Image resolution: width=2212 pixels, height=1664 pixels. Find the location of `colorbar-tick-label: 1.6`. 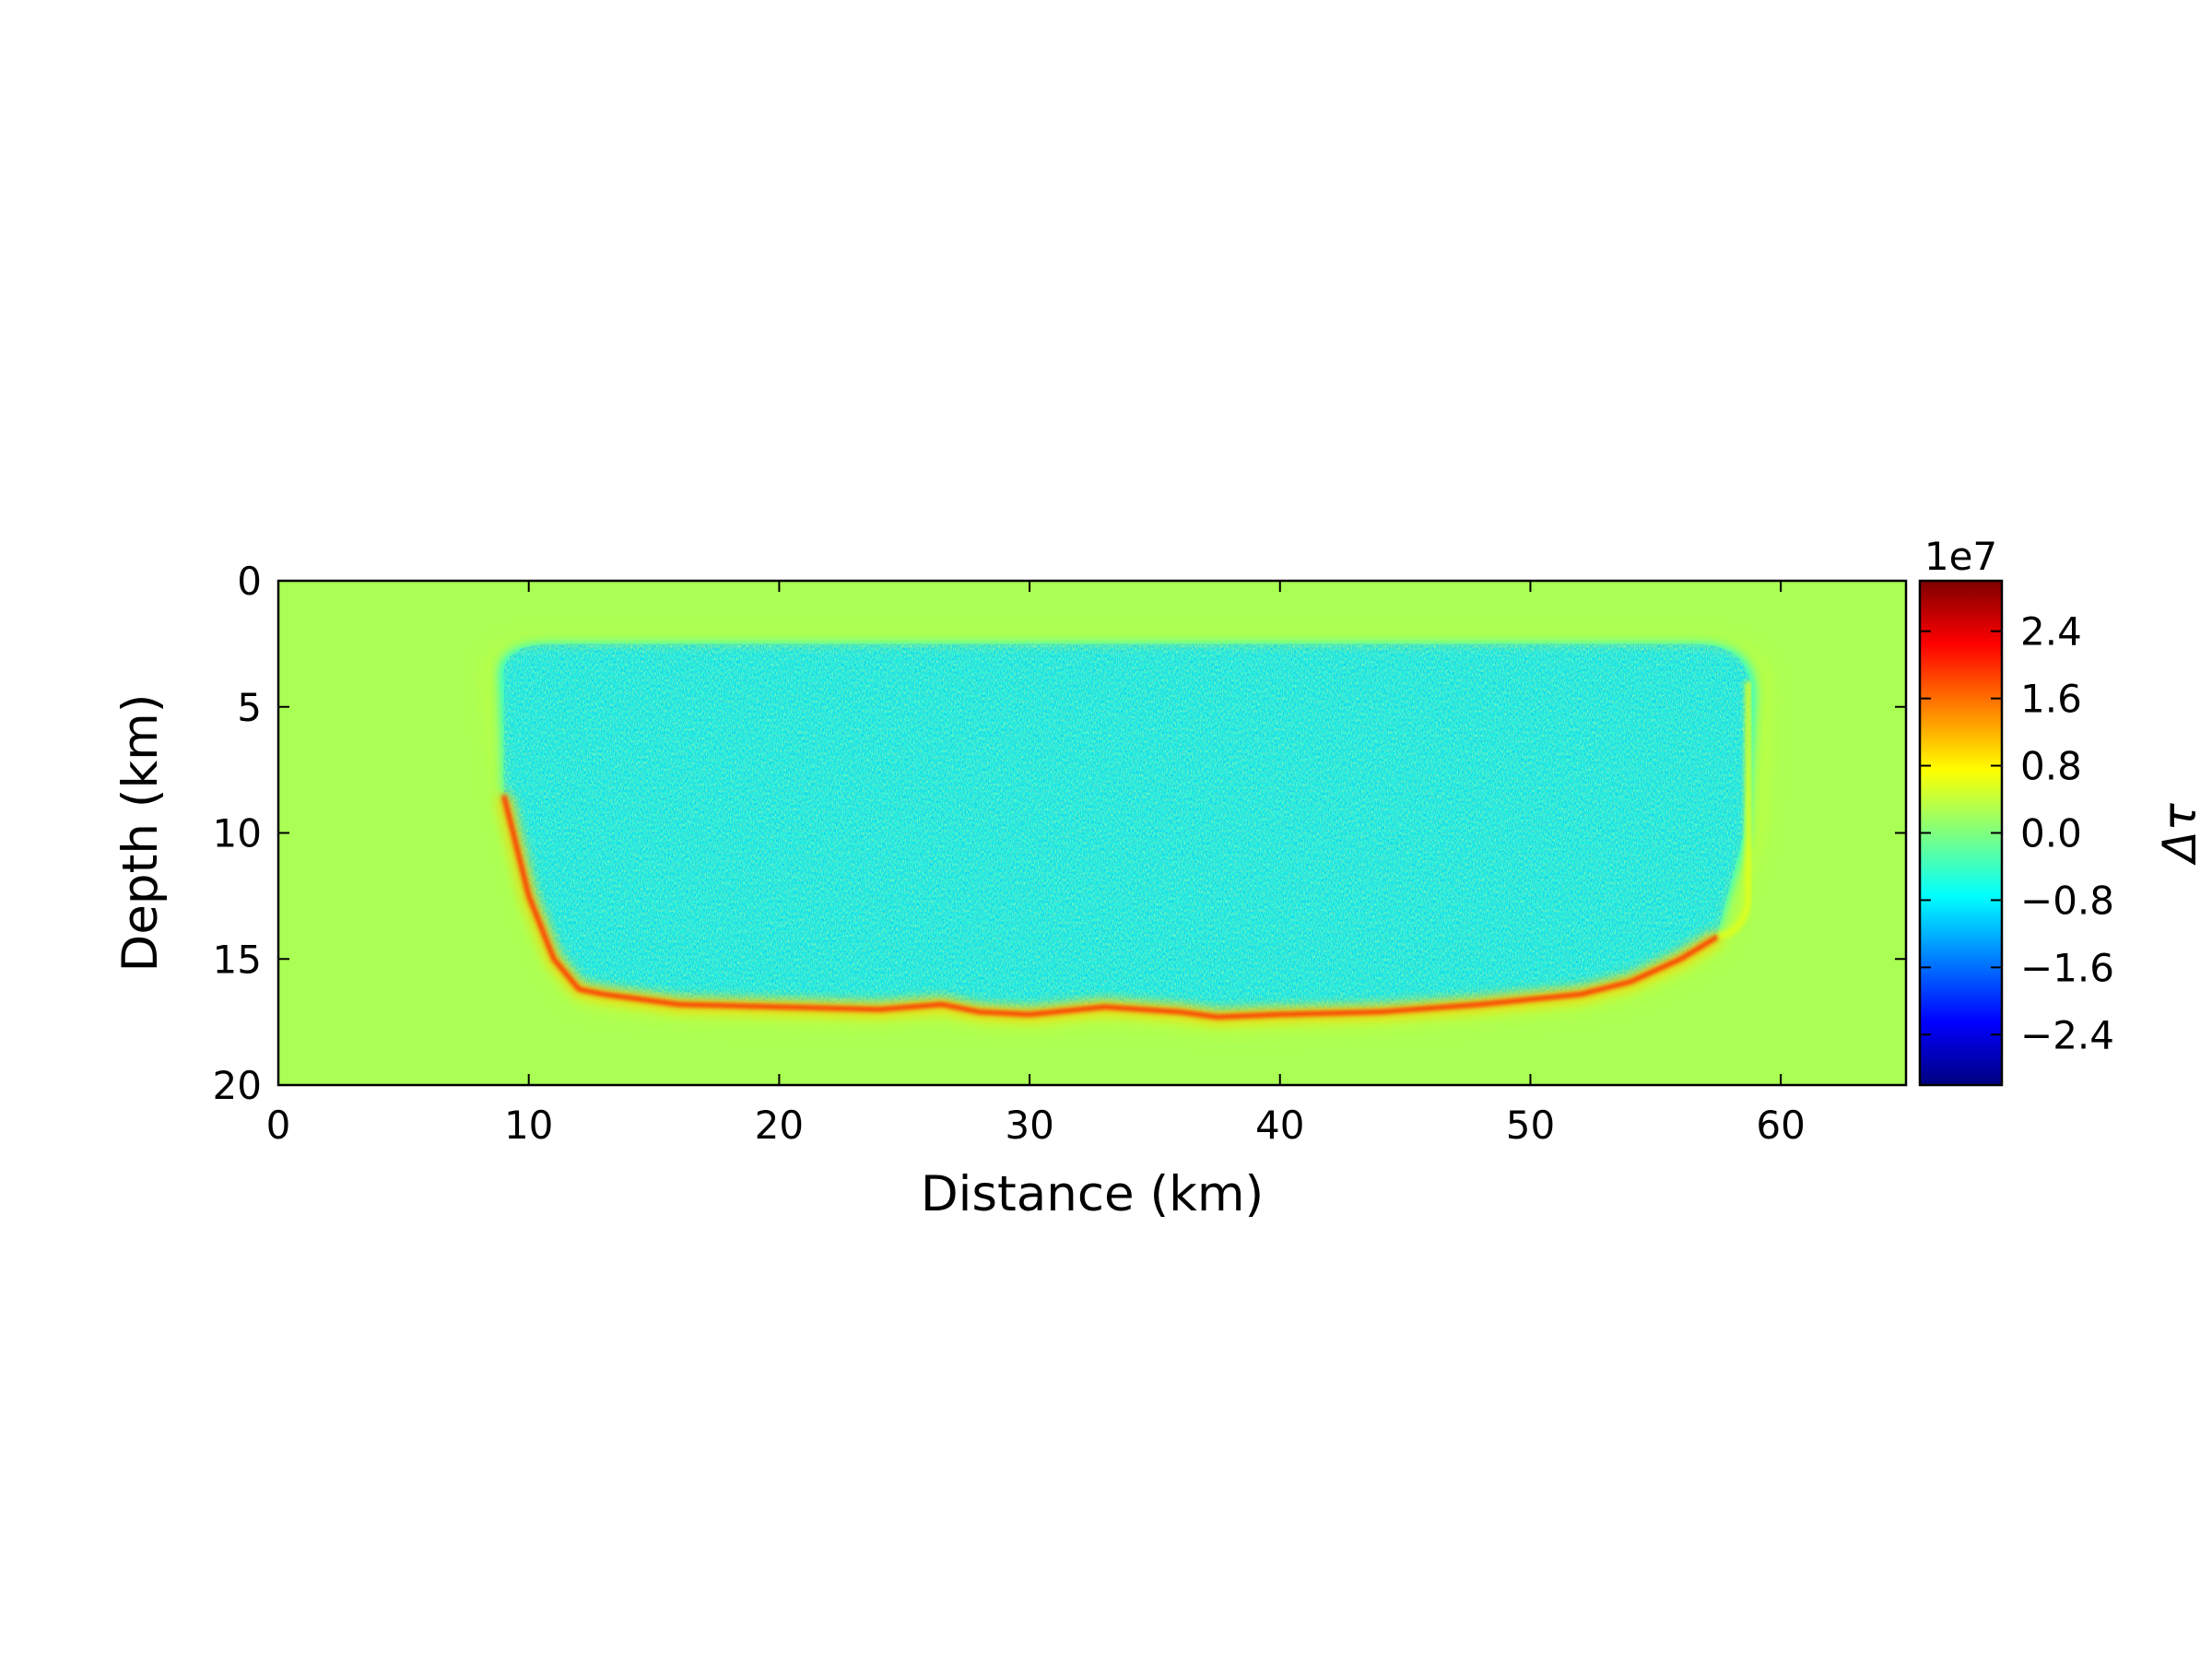

colorbar-tick-label: 1.6 is located at coordinates (2051, 699).